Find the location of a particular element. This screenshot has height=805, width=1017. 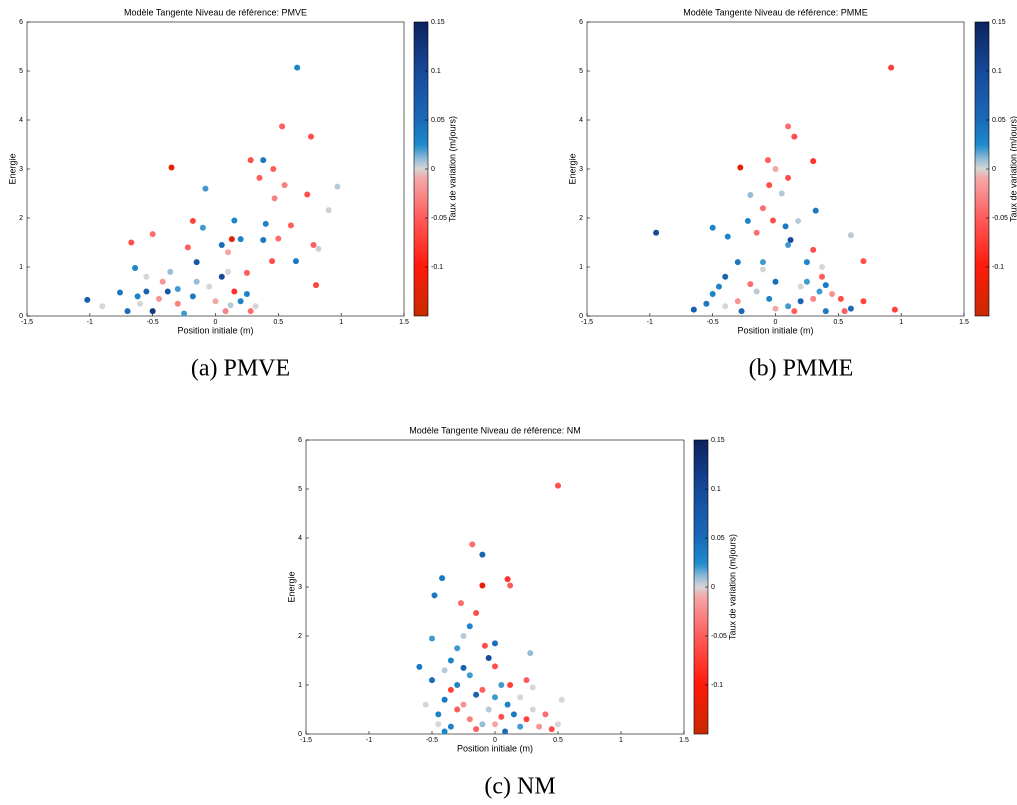

colorbar-tick-label: 0.05 is located at coordinates (438, 120).